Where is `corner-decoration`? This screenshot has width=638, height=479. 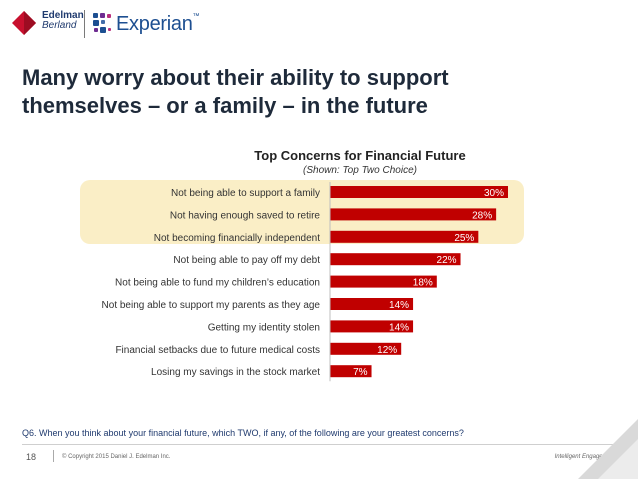
corner-decoration is located at coordinates (608, 449).